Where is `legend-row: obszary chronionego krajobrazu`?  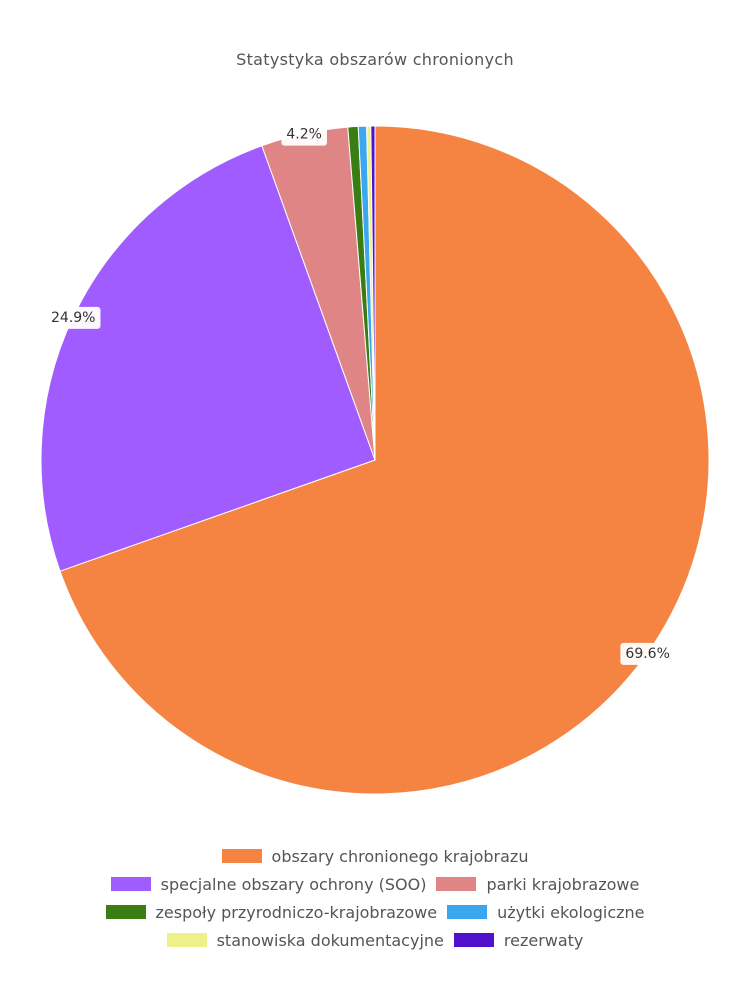
legend-row: obszary chronionego krajobrazu is located at coordinates (375, 856).